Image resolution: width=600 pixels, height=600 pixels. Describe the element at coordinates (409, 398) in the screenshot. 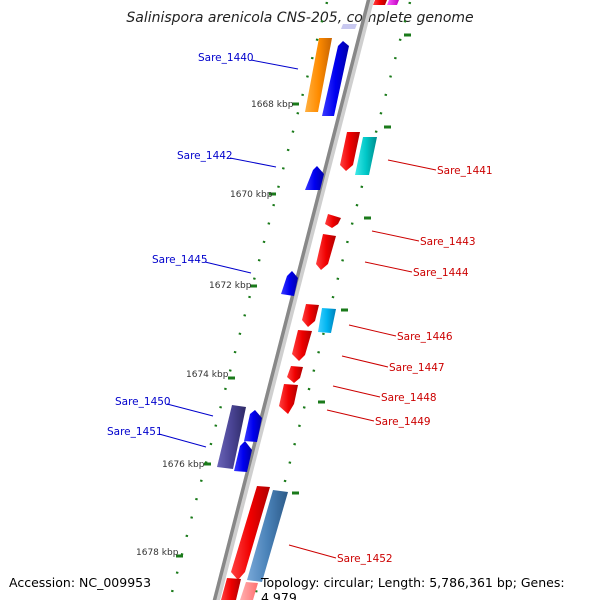

I see `gene-label: Sare_1448` at that location.